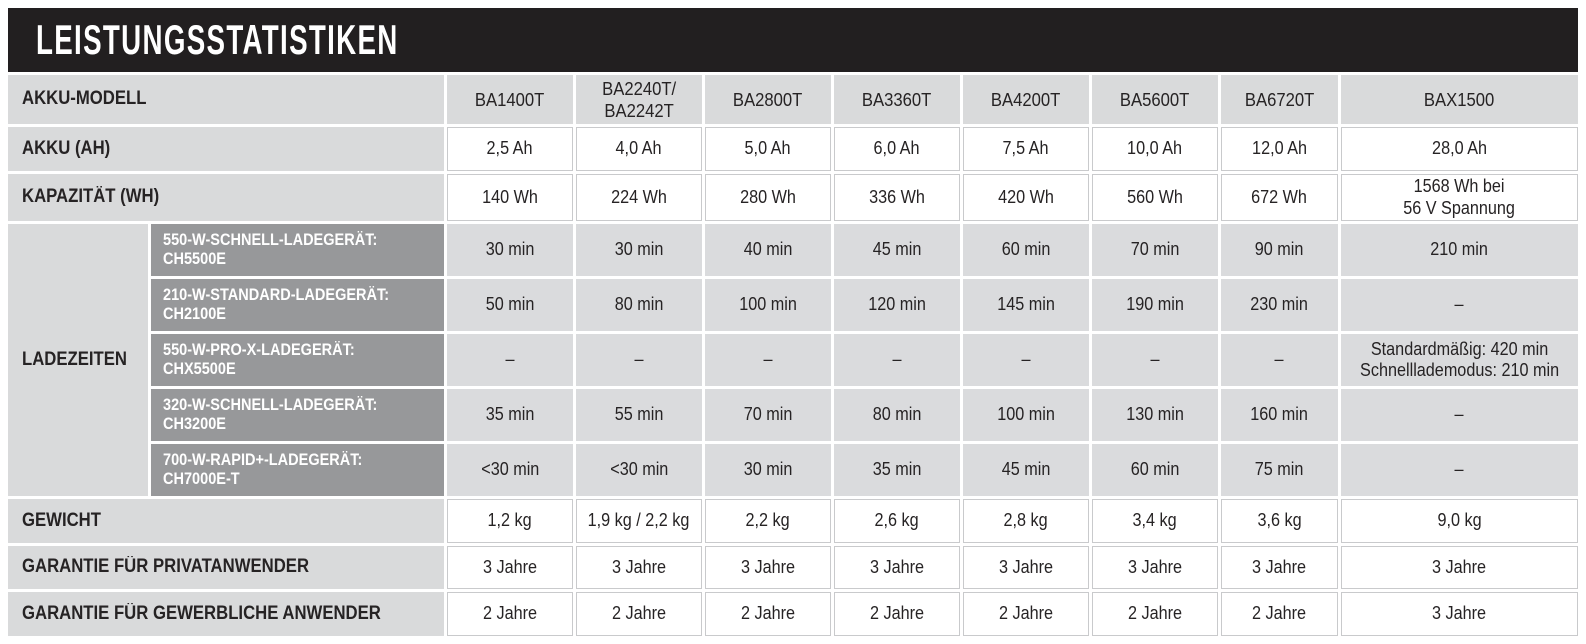  I want to click on row-label-akku-modell: AKKU-MODELL, so click(226, 99).